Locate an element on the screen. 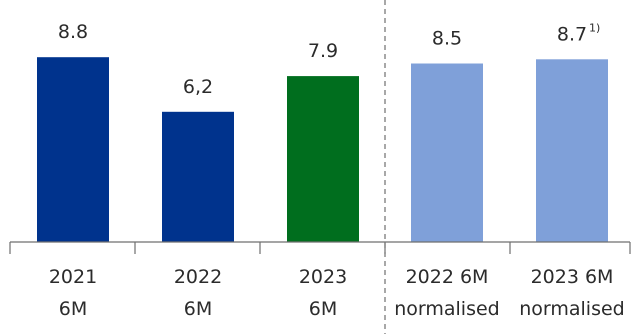  category-label-2-line-1: 6M is located at coordinates (323, 309).